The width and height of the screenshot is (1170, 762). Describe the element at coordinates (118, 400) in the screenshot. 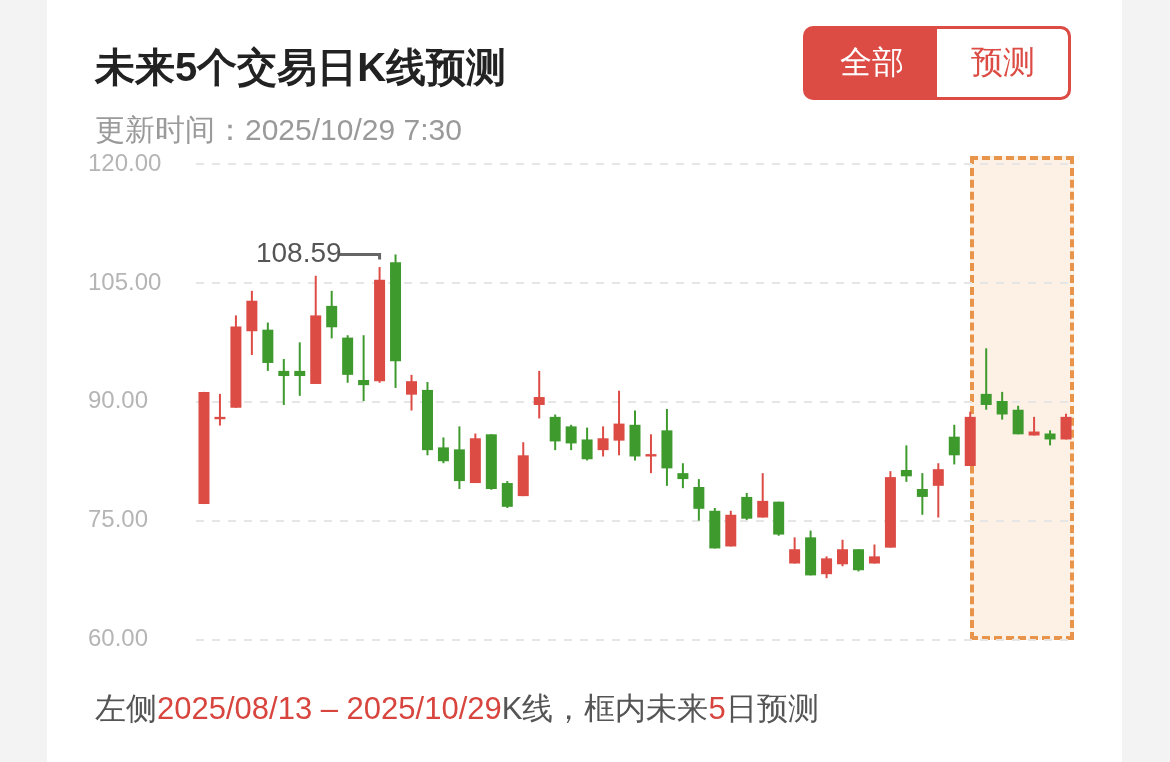

I see `y-tick-label: 90.00` at that location.